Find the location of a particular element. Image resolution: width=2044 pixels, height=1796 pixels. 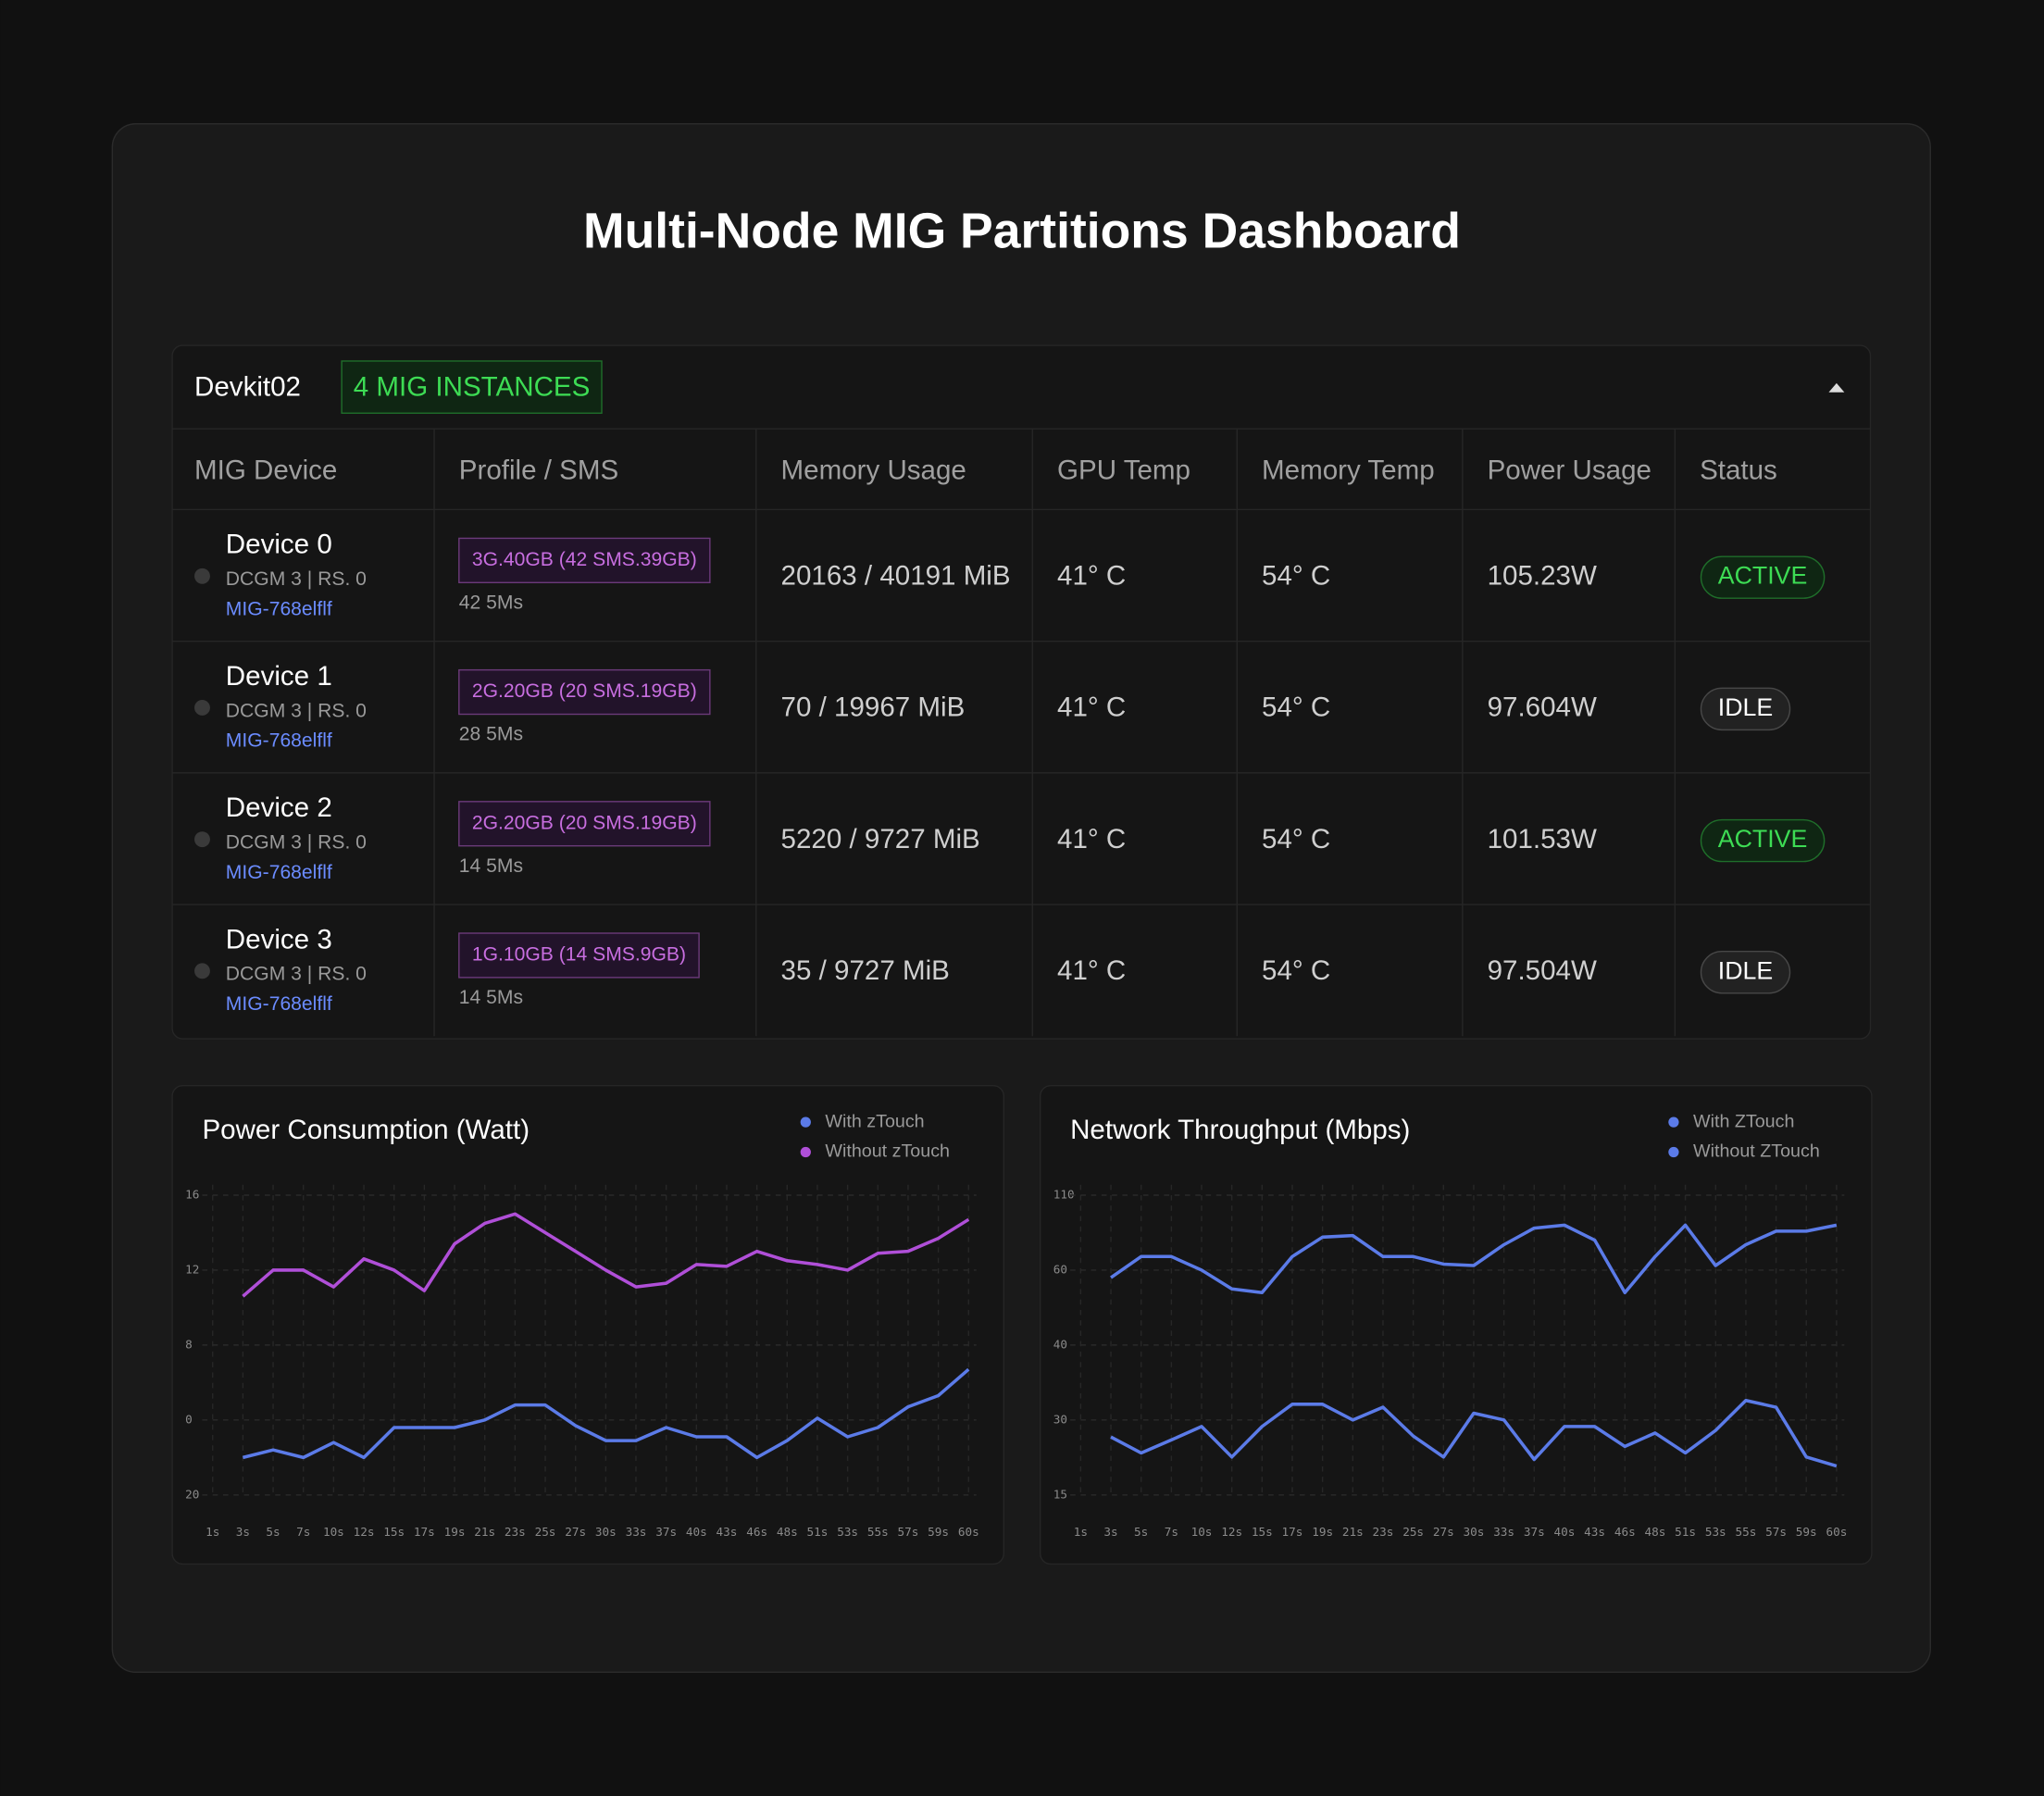

chart-title: Power Consumption (Watt) is located at coordinates (366, 1130).